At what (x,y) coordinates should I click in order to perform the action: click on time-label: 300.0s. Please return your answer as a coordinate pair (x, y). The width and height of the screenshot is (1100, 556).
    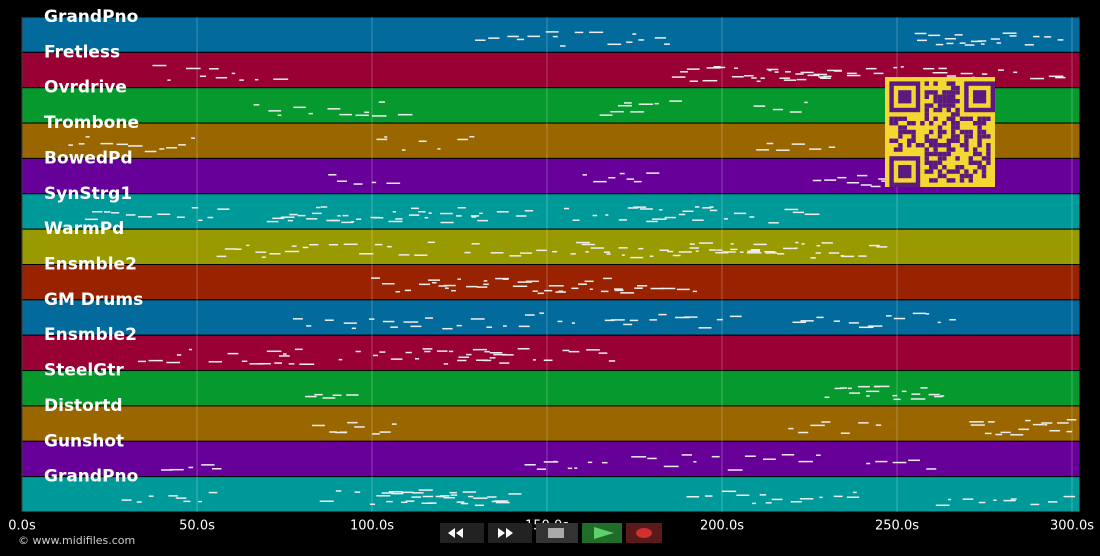
    Looking at the image, I should click on (1072, 526).